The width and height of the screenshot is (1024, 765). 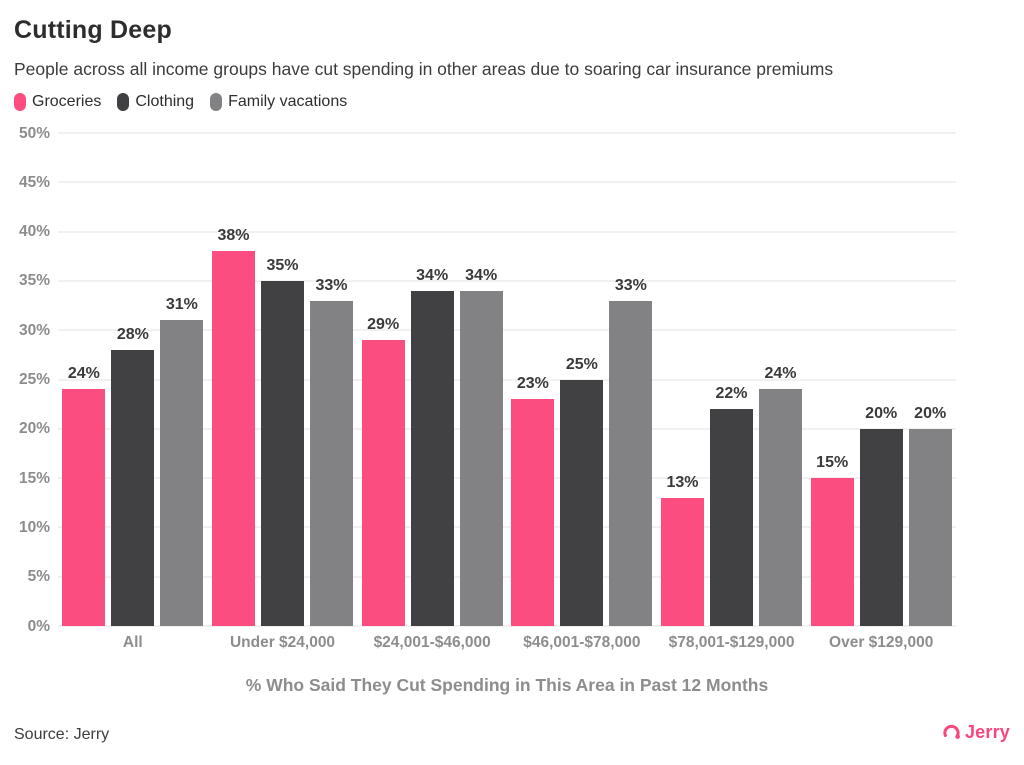 I want to click on y-tick-label: 5%, so click(x=38, y=576).